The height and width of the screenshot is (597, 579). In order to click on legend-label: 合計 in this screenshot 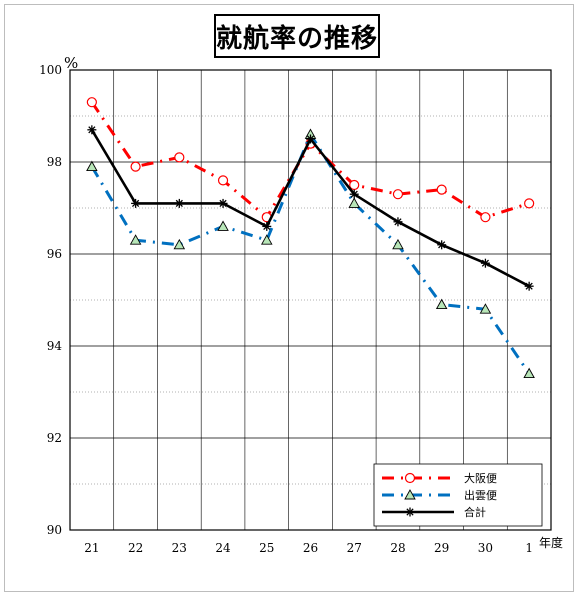, I will do `click(475, 512)`.